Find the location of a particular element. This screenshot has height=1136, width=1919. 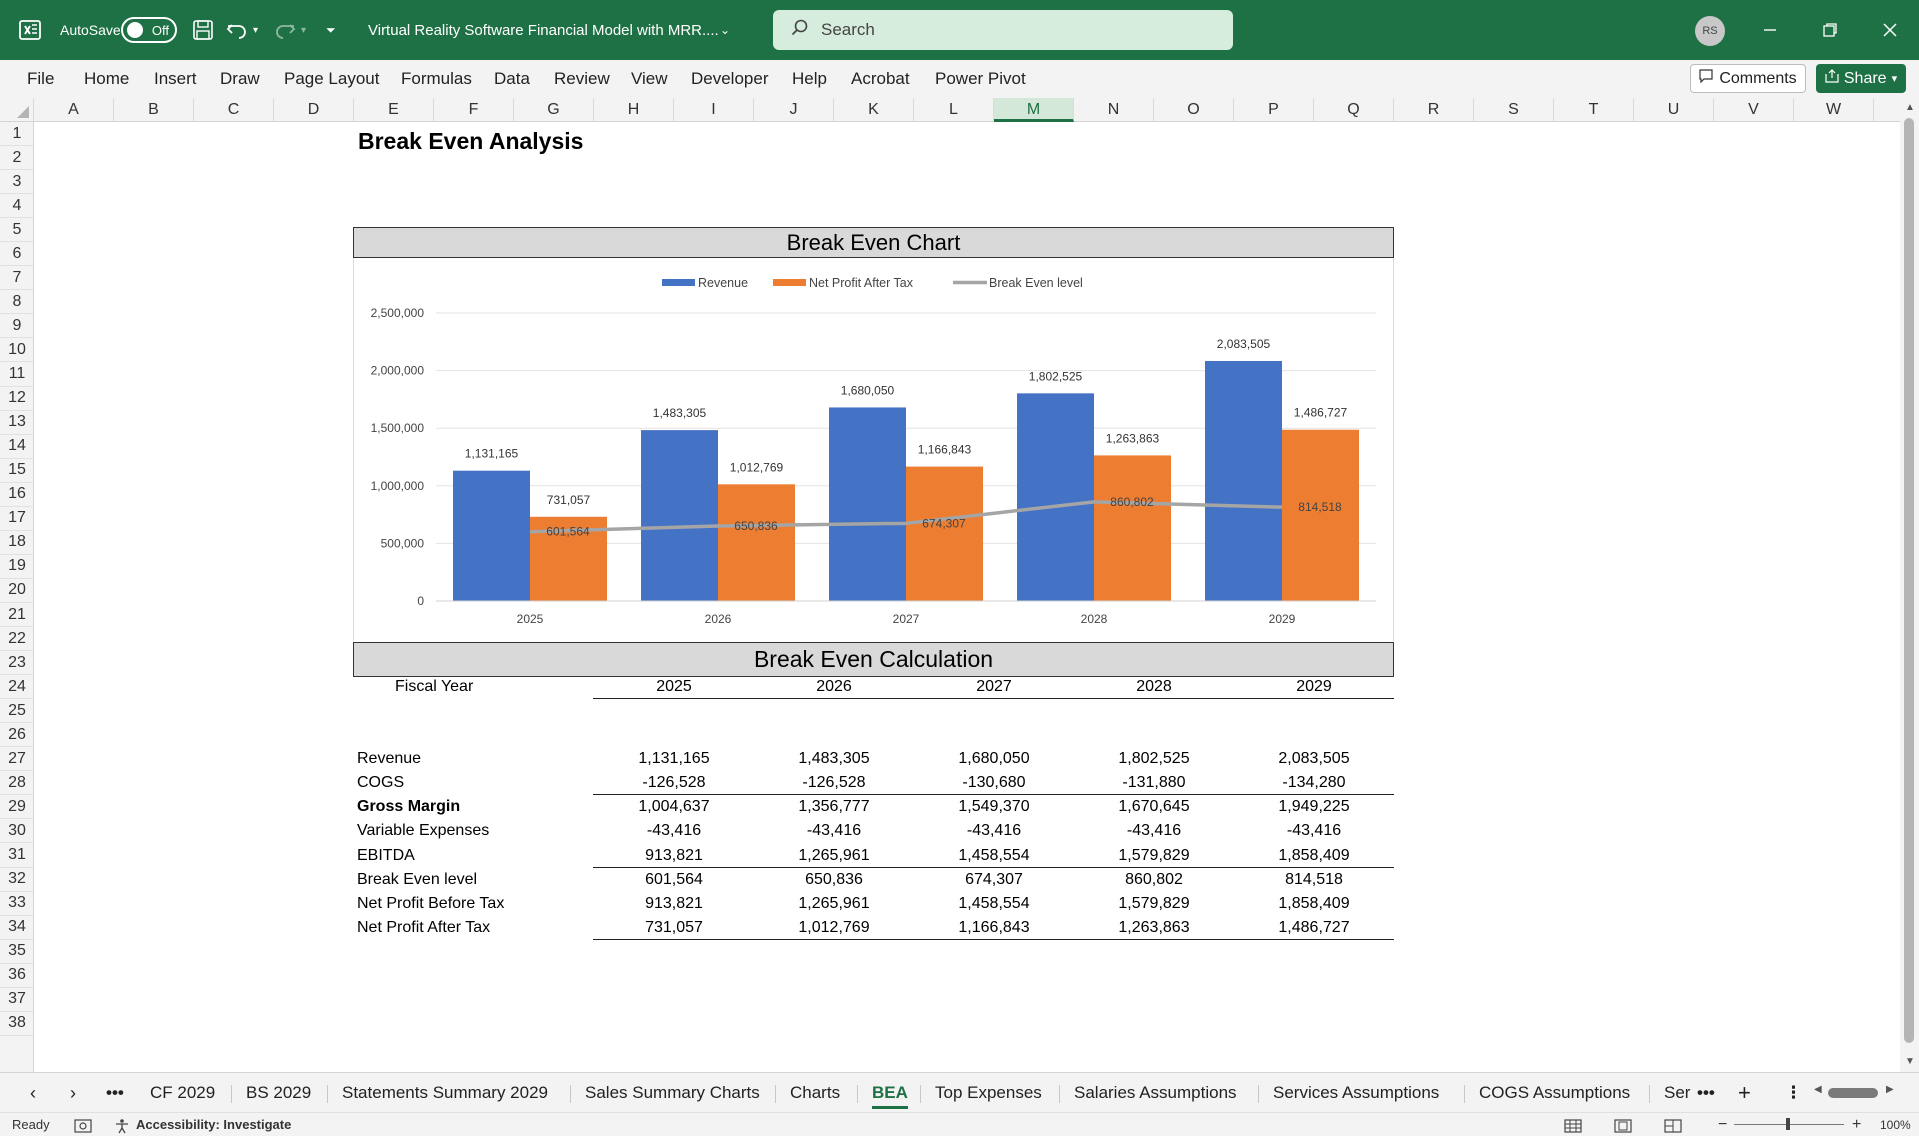

tab-scroll-left-icon: ‹ is located at coordinates (33, 1093).